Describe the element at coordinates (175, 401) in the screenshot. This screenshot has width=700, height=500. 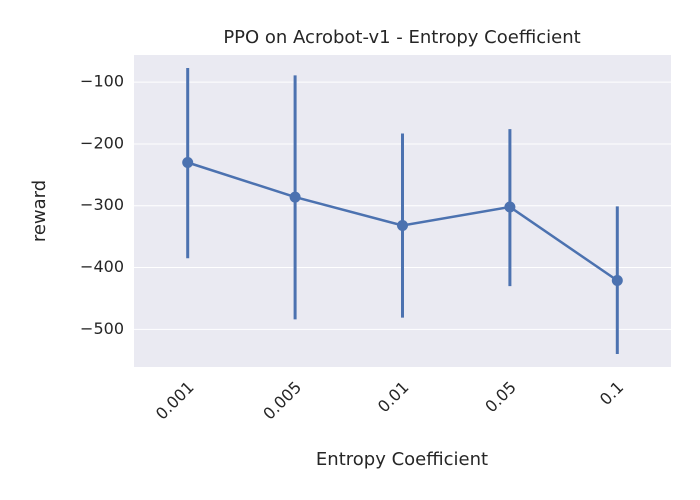
I see `x-tick-label: 0.001` at that location.